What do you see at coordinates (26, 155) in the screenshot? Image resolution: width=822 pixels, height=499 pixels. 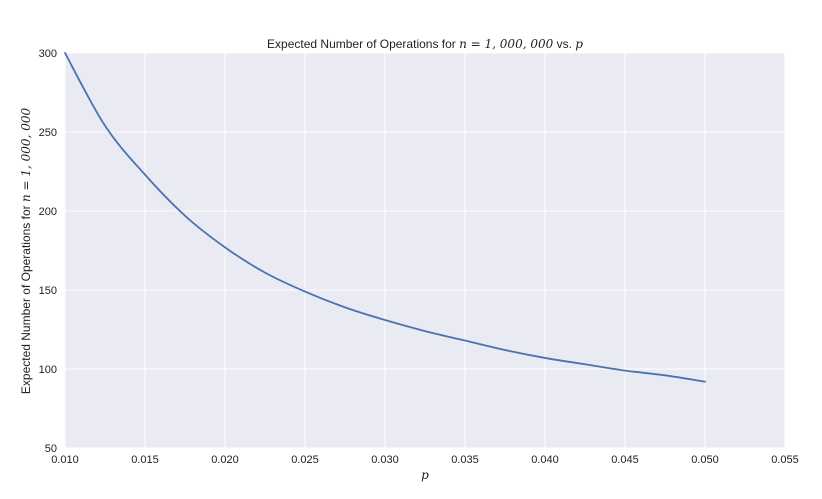 I see `y-axis-label-math: n = 1, 000, 000` at bounding box center [26, 155].